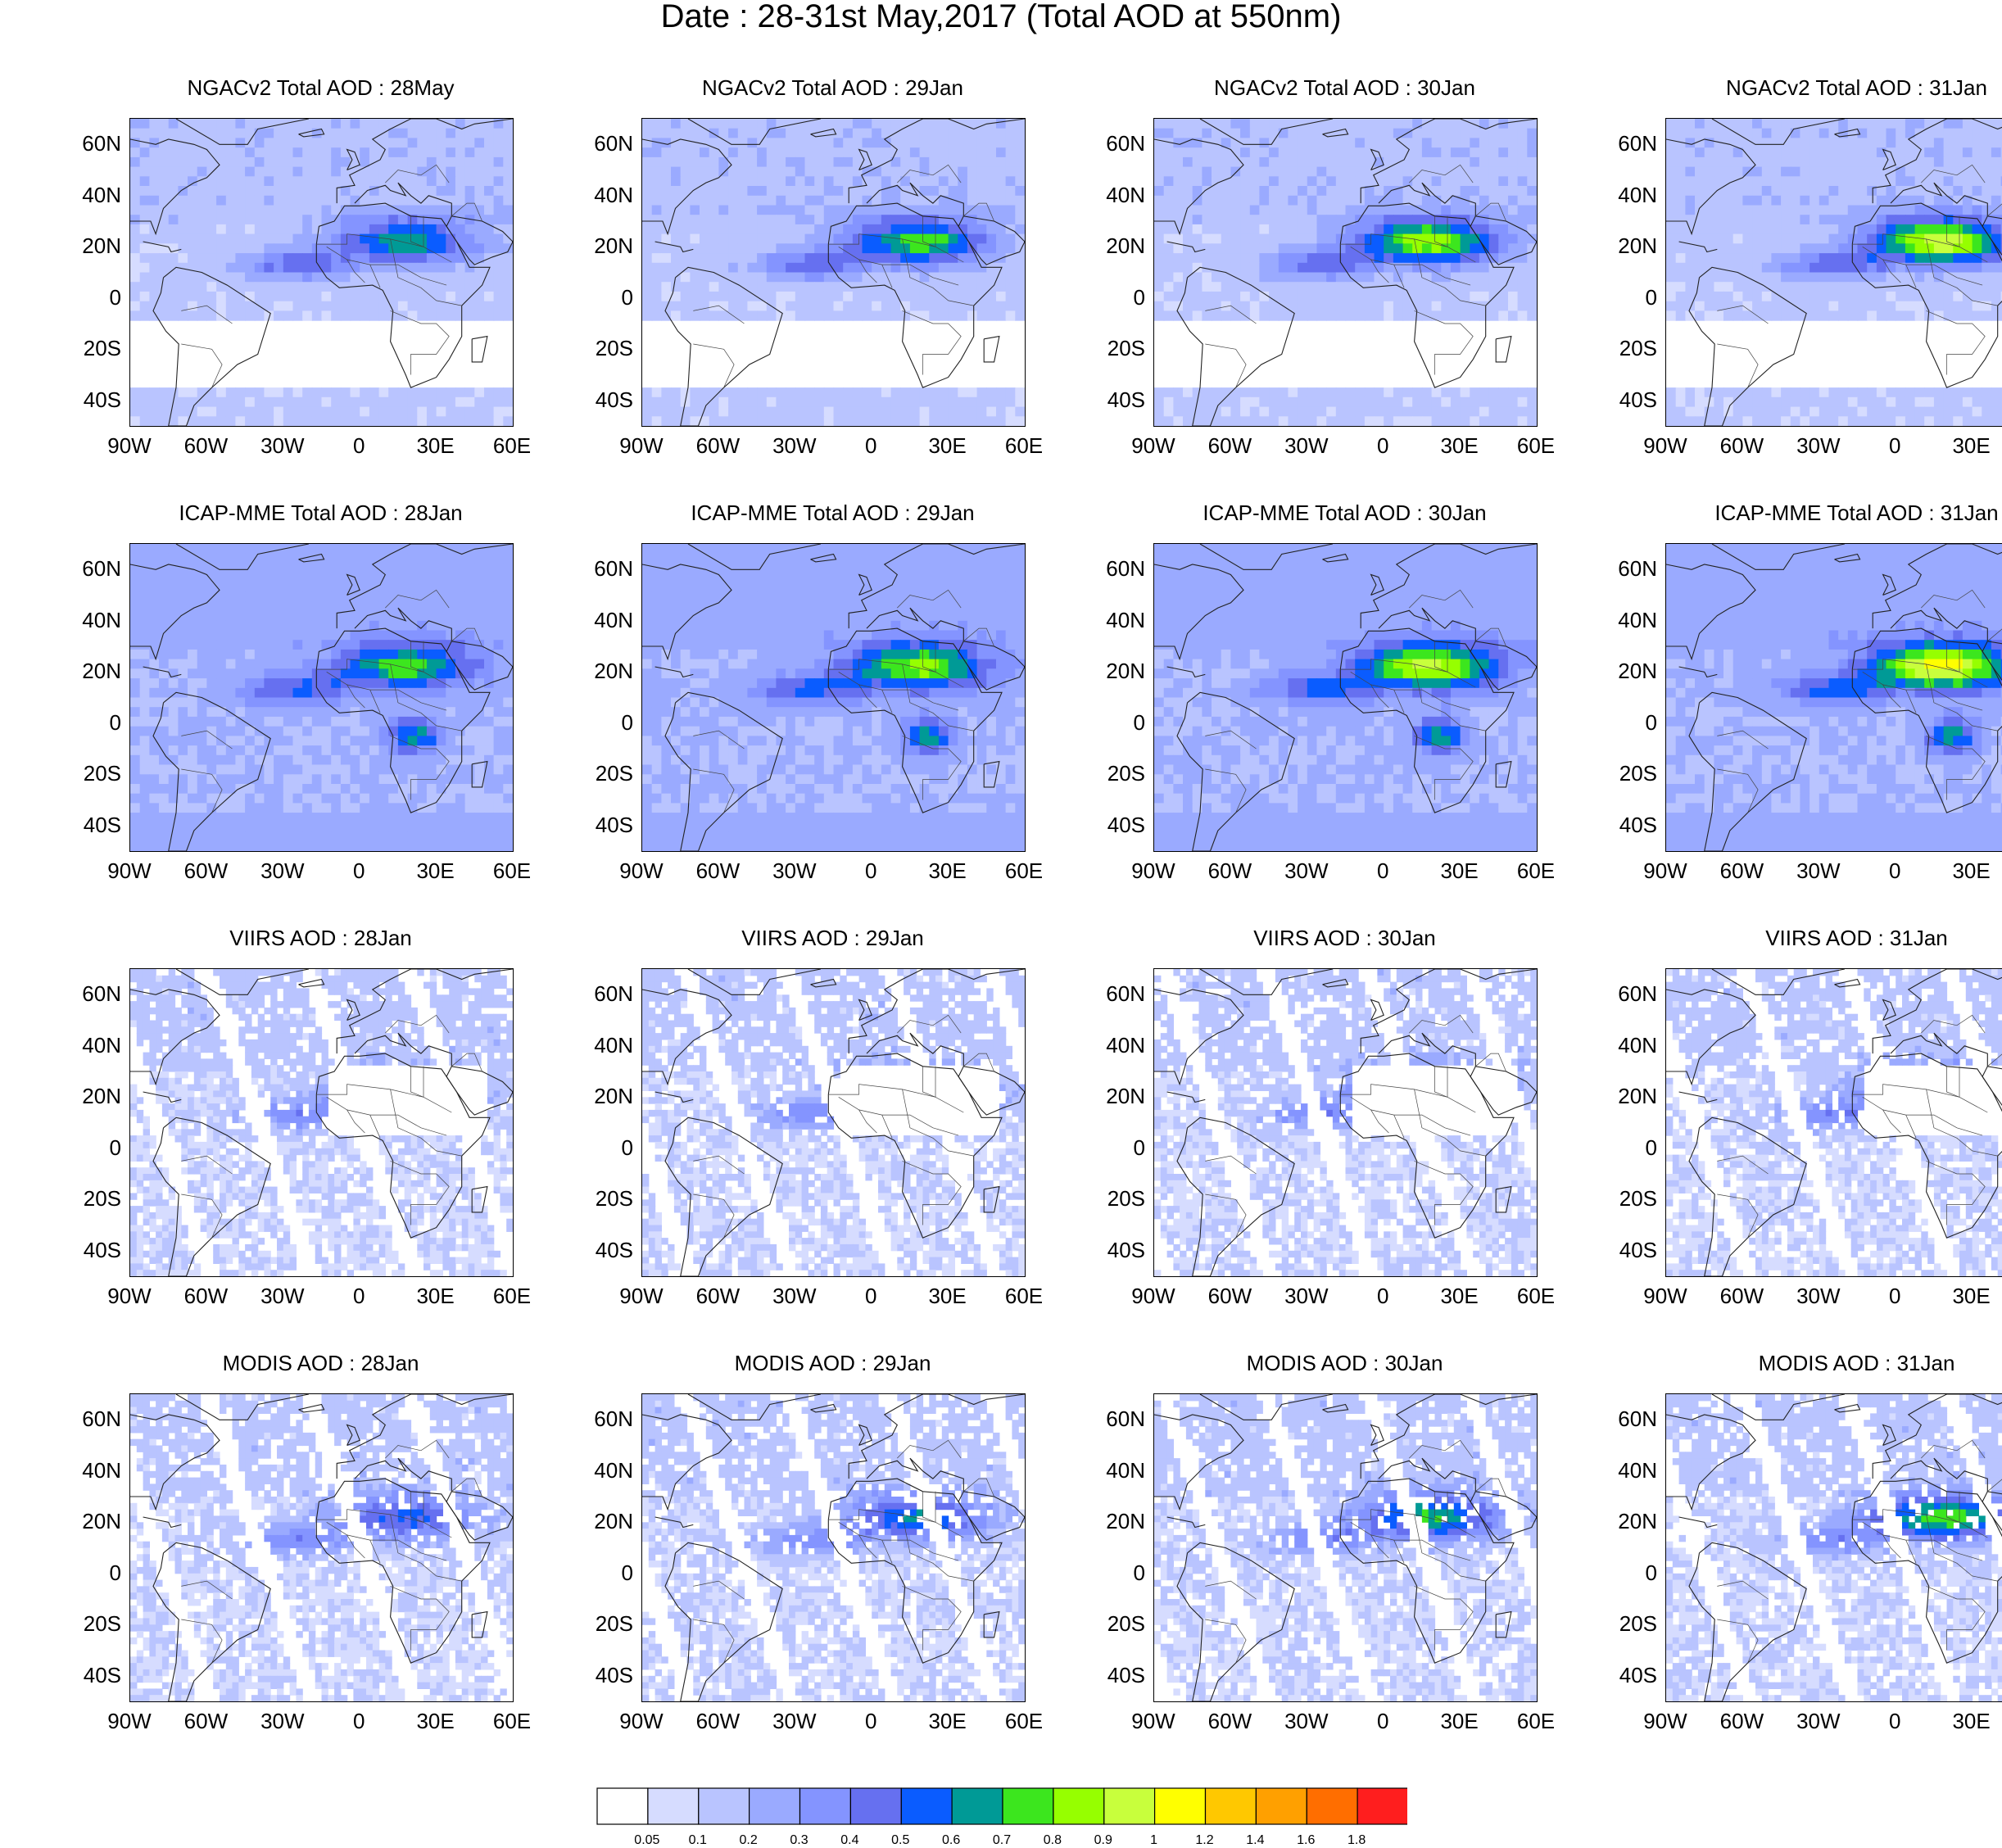  What do you see at coordinates (713, 365) in the screenshot?
I see `country-border` at bounding box center [713, 365].